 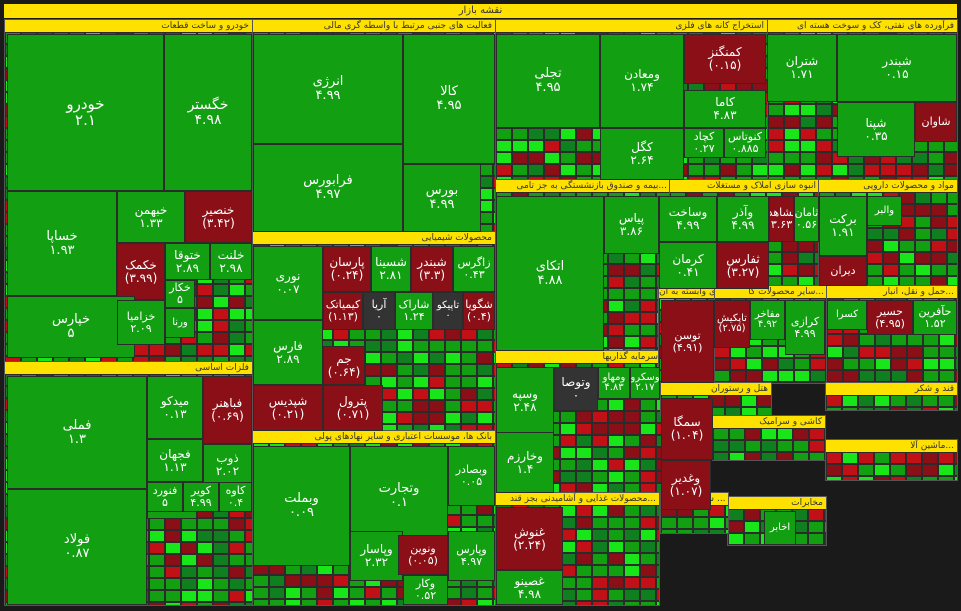 What do you see at coordinates (688, 219) in the screenshot?
I see `tile-29: وساخت ۴.۹۹` at bounding box center [688, 219].